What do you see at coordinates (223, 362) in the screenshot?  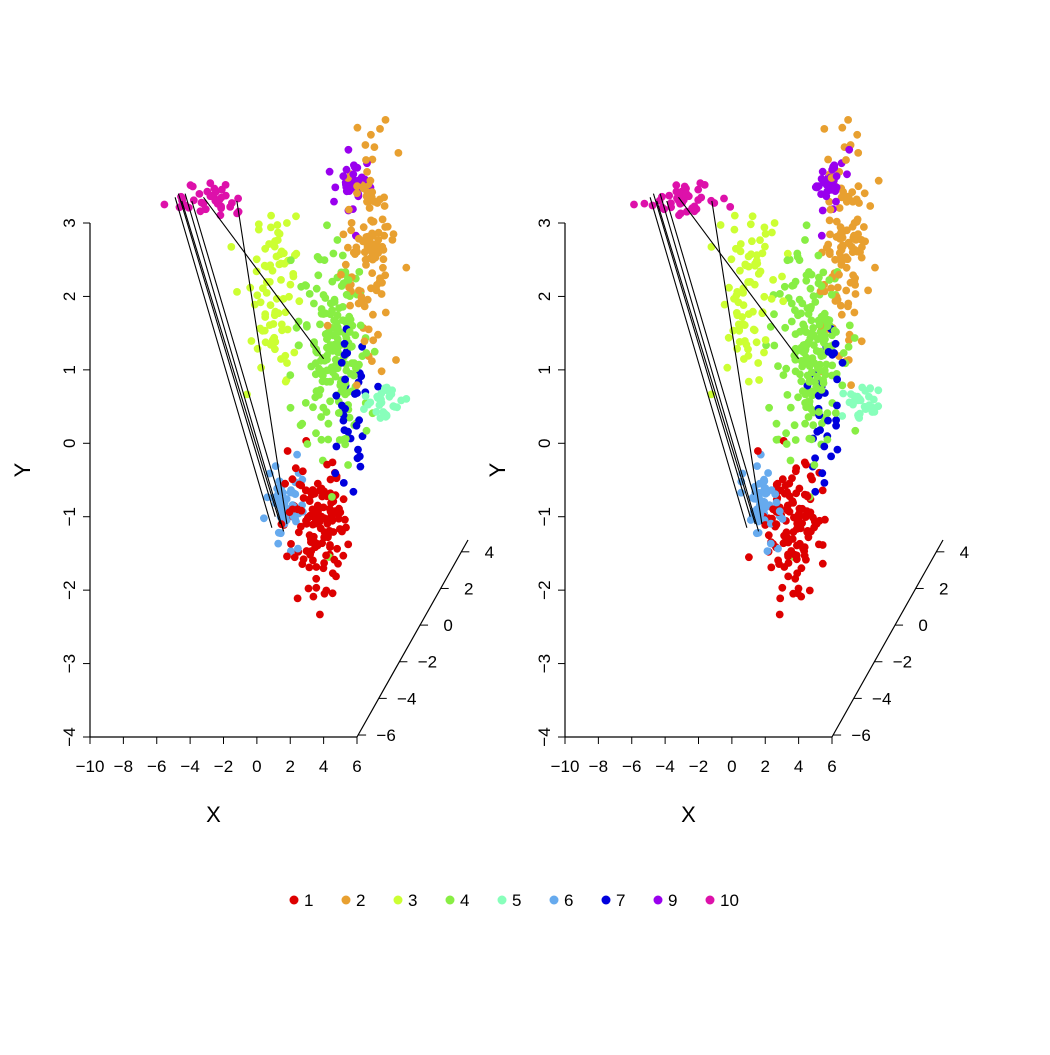 I see `connecting-line` at bounding box center [223, 362].